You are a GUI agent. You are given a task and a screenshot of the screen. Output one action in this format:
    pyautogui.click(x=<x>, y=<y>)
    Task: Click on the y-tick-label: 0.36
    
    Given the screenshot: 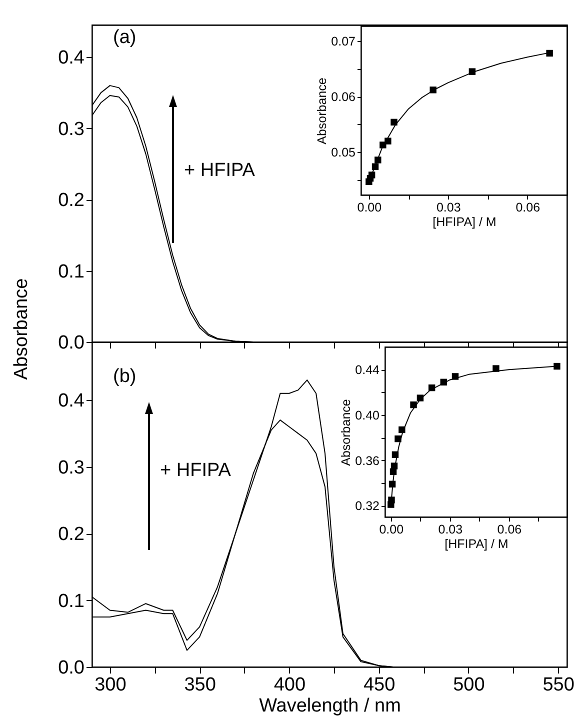 What is the action you would take?
    pyautogui.click(x=367, y=461)
    